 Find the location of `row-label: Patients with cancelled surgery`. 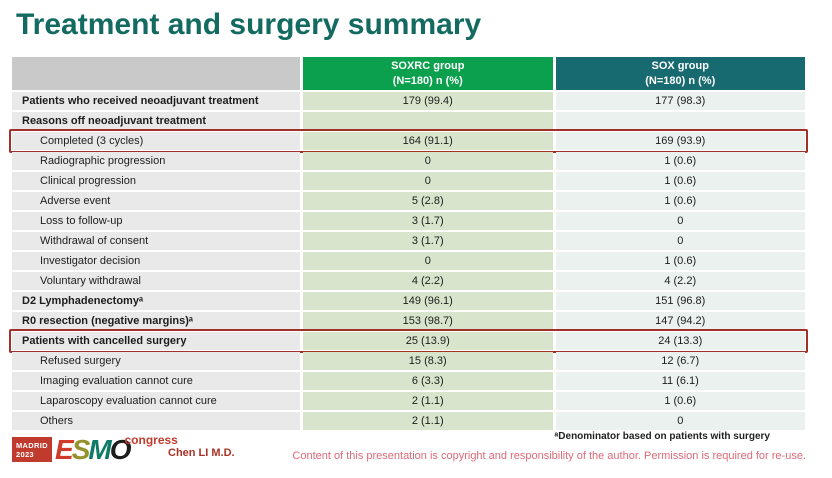

row-label: Patients with cancelled surgery is located at coordinates (156, 341).